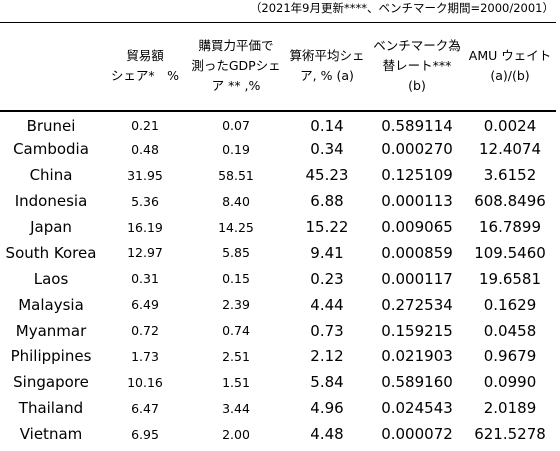 The image size is (560, 451). Describe the element at coordinates (145, 331) in the screenshot. I see `trade-share-cell: 0.72` at that location.